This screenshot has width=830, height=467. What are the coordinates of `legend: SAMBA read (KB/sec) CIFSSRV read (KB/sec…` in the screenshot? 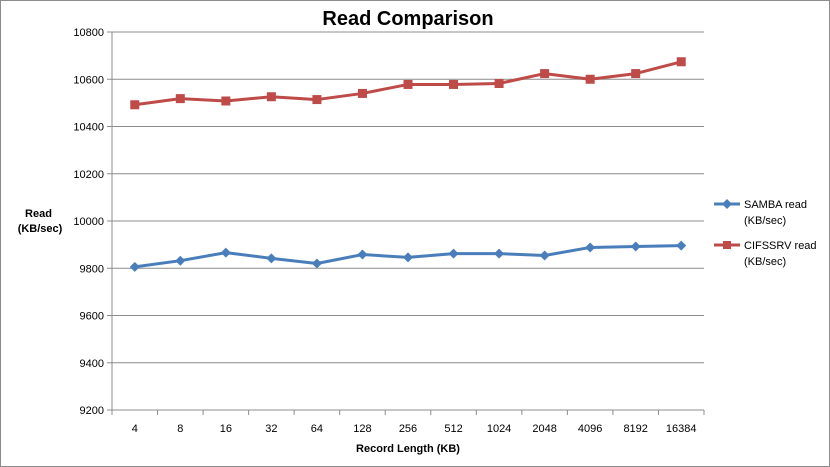 It's located at (765, 233).